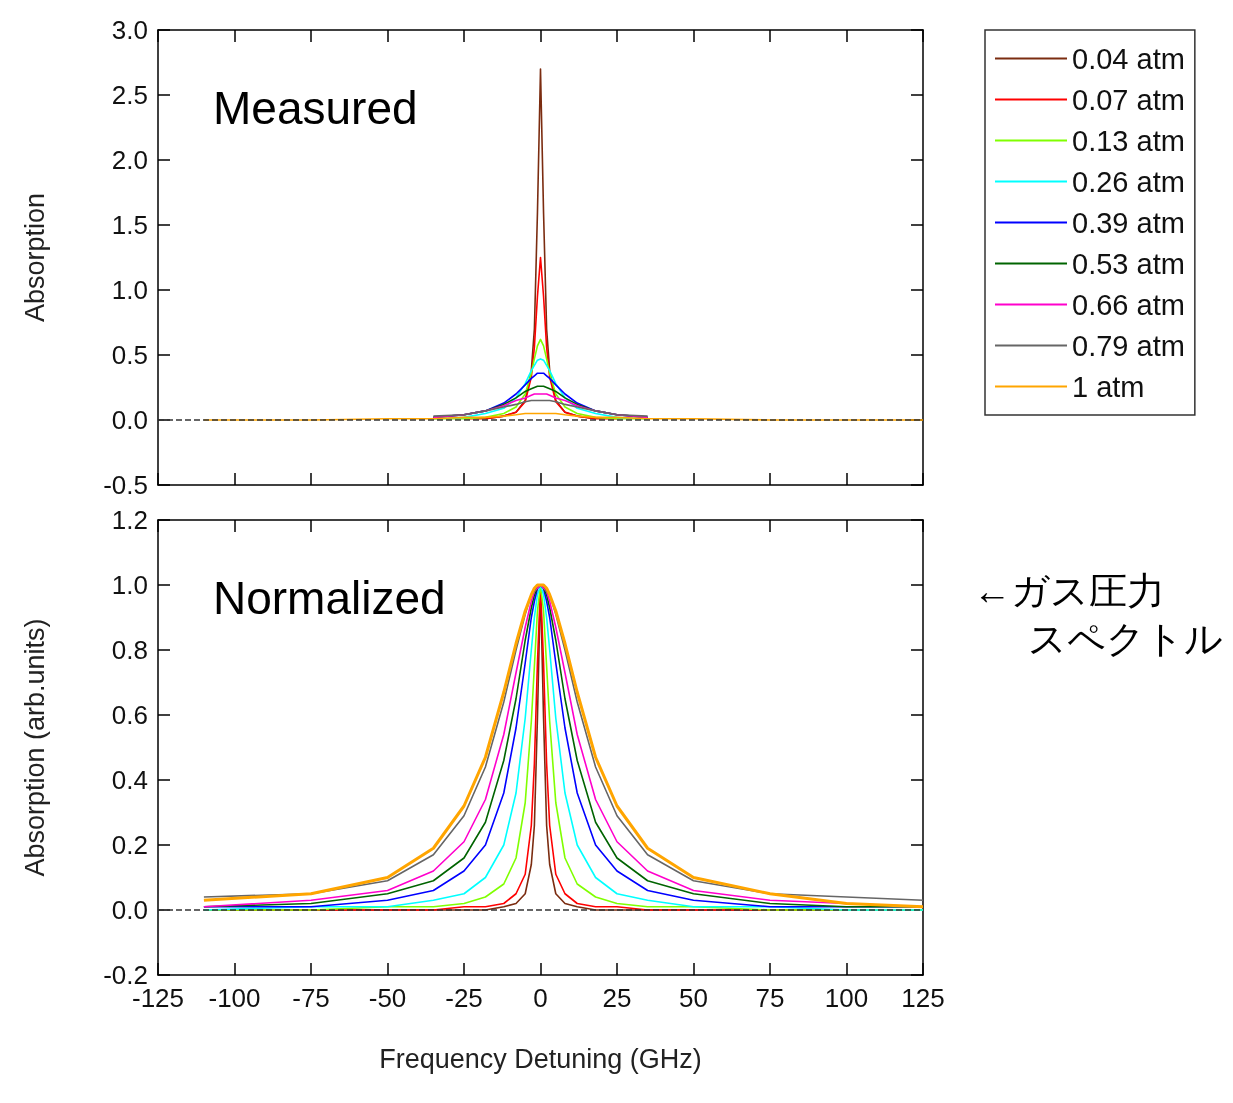  I want to click on legend-label: 0.53 atm, so click(1128, 263).